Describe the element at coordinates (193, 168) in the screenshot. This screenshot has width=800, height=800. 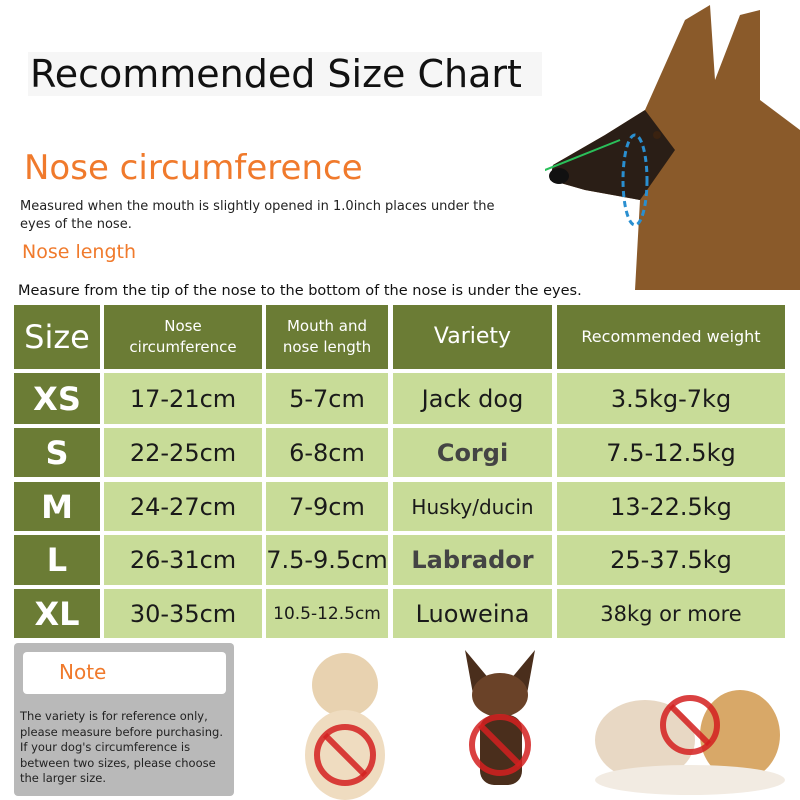
I see `nose-circumference-heading: Nose circumference` at that location.